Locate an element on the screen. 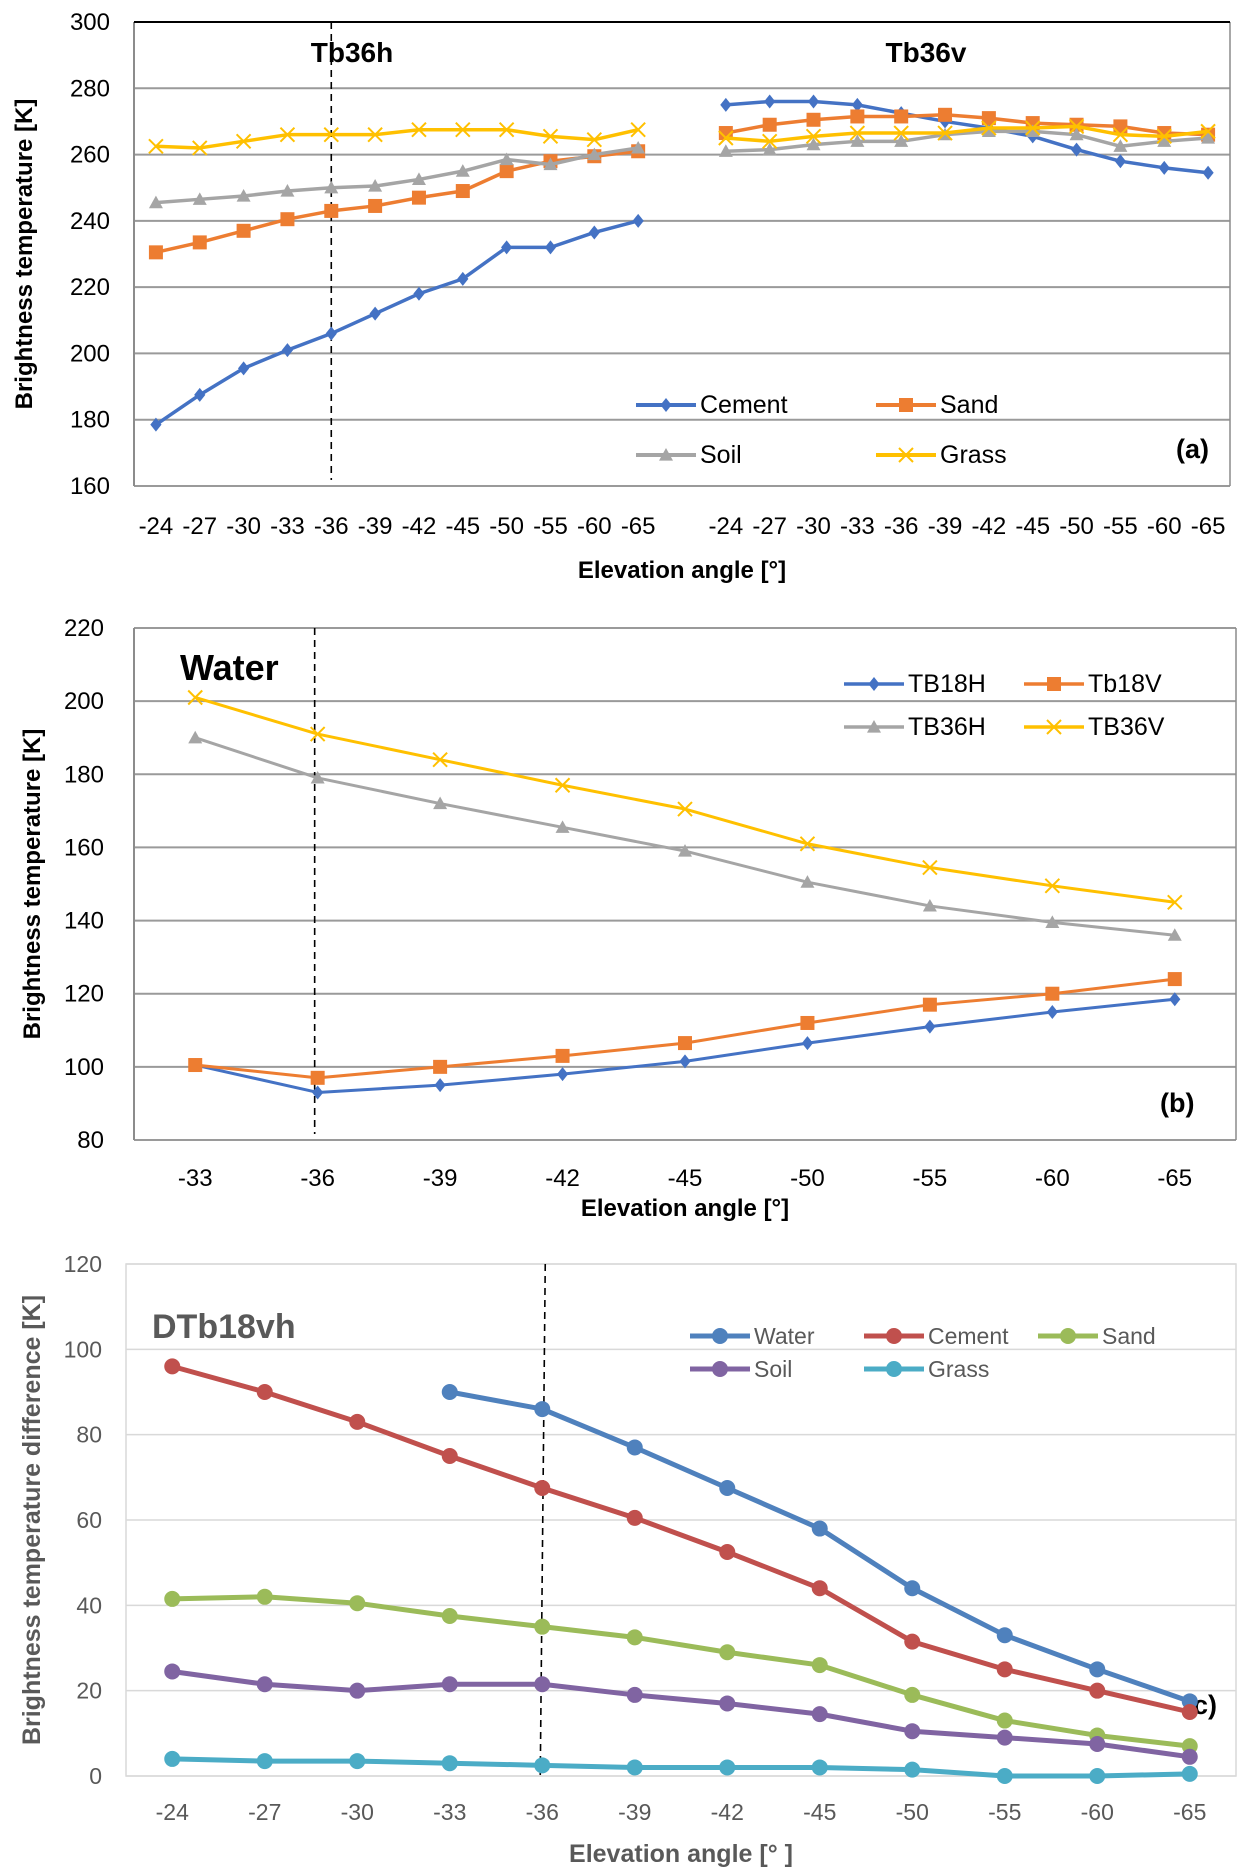 The height and width of the screenshot is (1873, 1246). group-title-h: Tb36h is located at coordinates (352, 52).